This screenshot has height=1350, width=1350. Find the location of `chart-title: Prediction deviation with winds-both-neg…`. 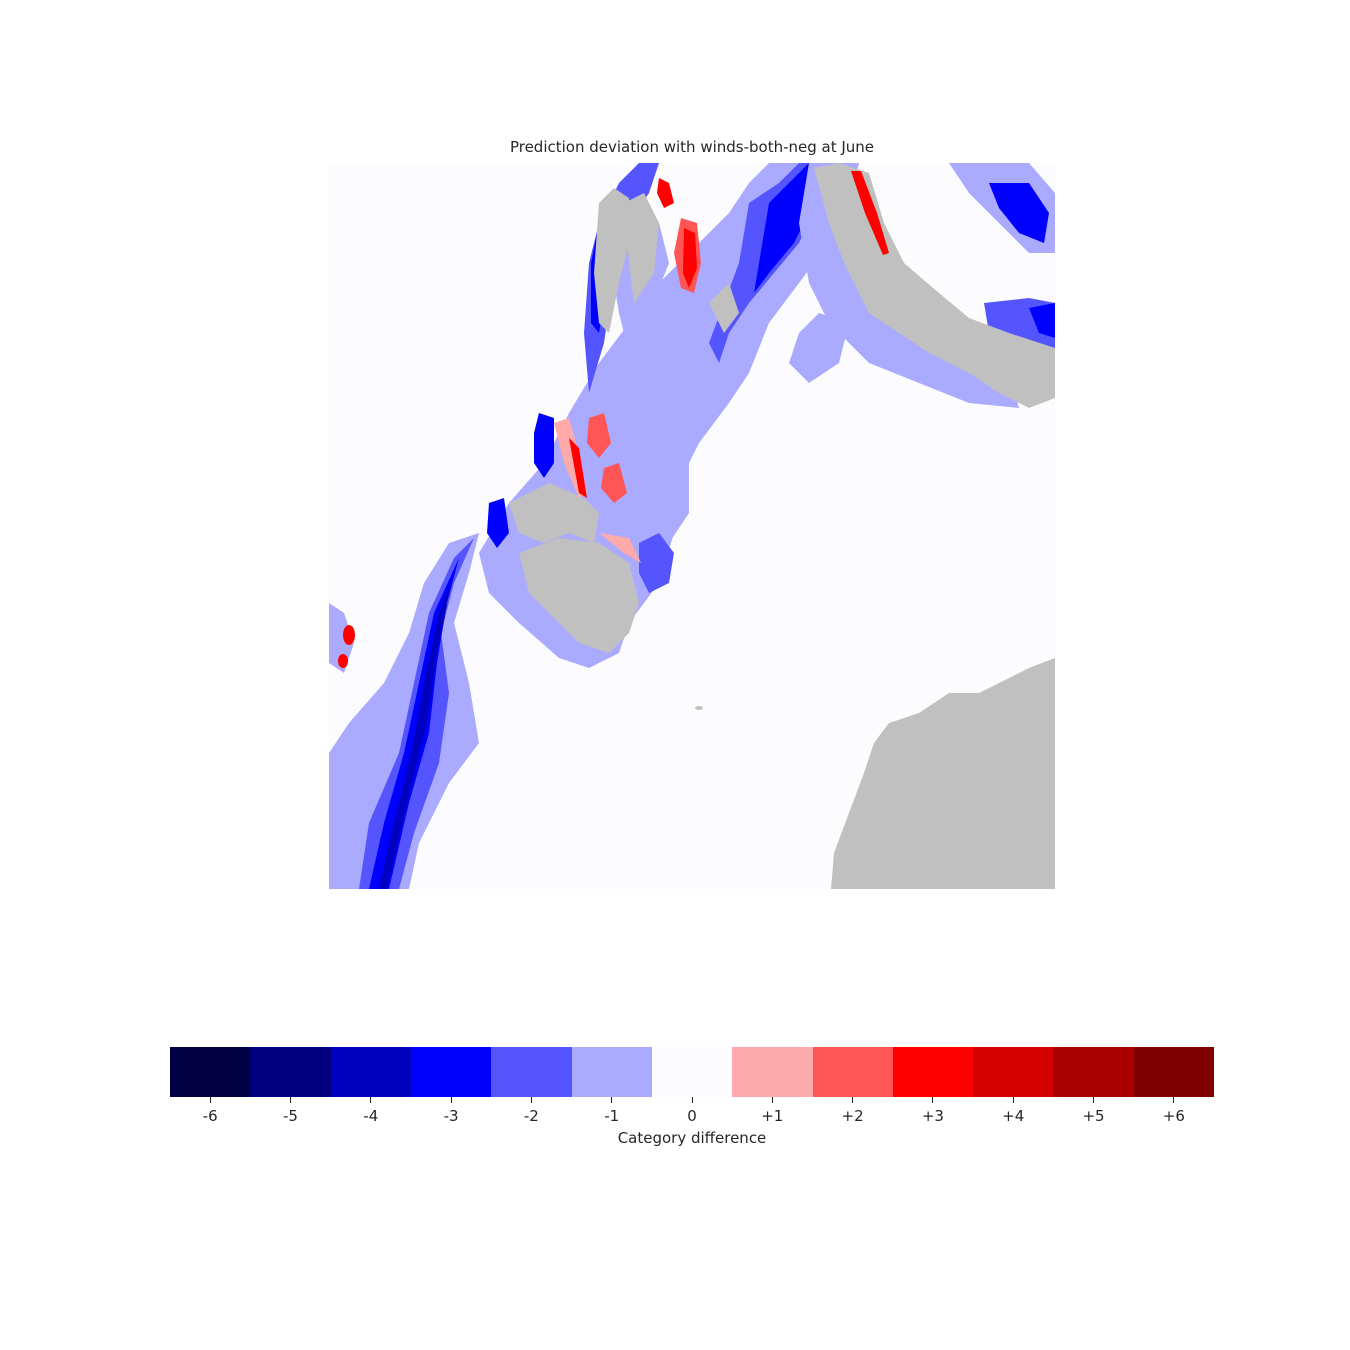

chart-title: Prediction deviation with winds-both-neg… is located at coordinates (692, 147).